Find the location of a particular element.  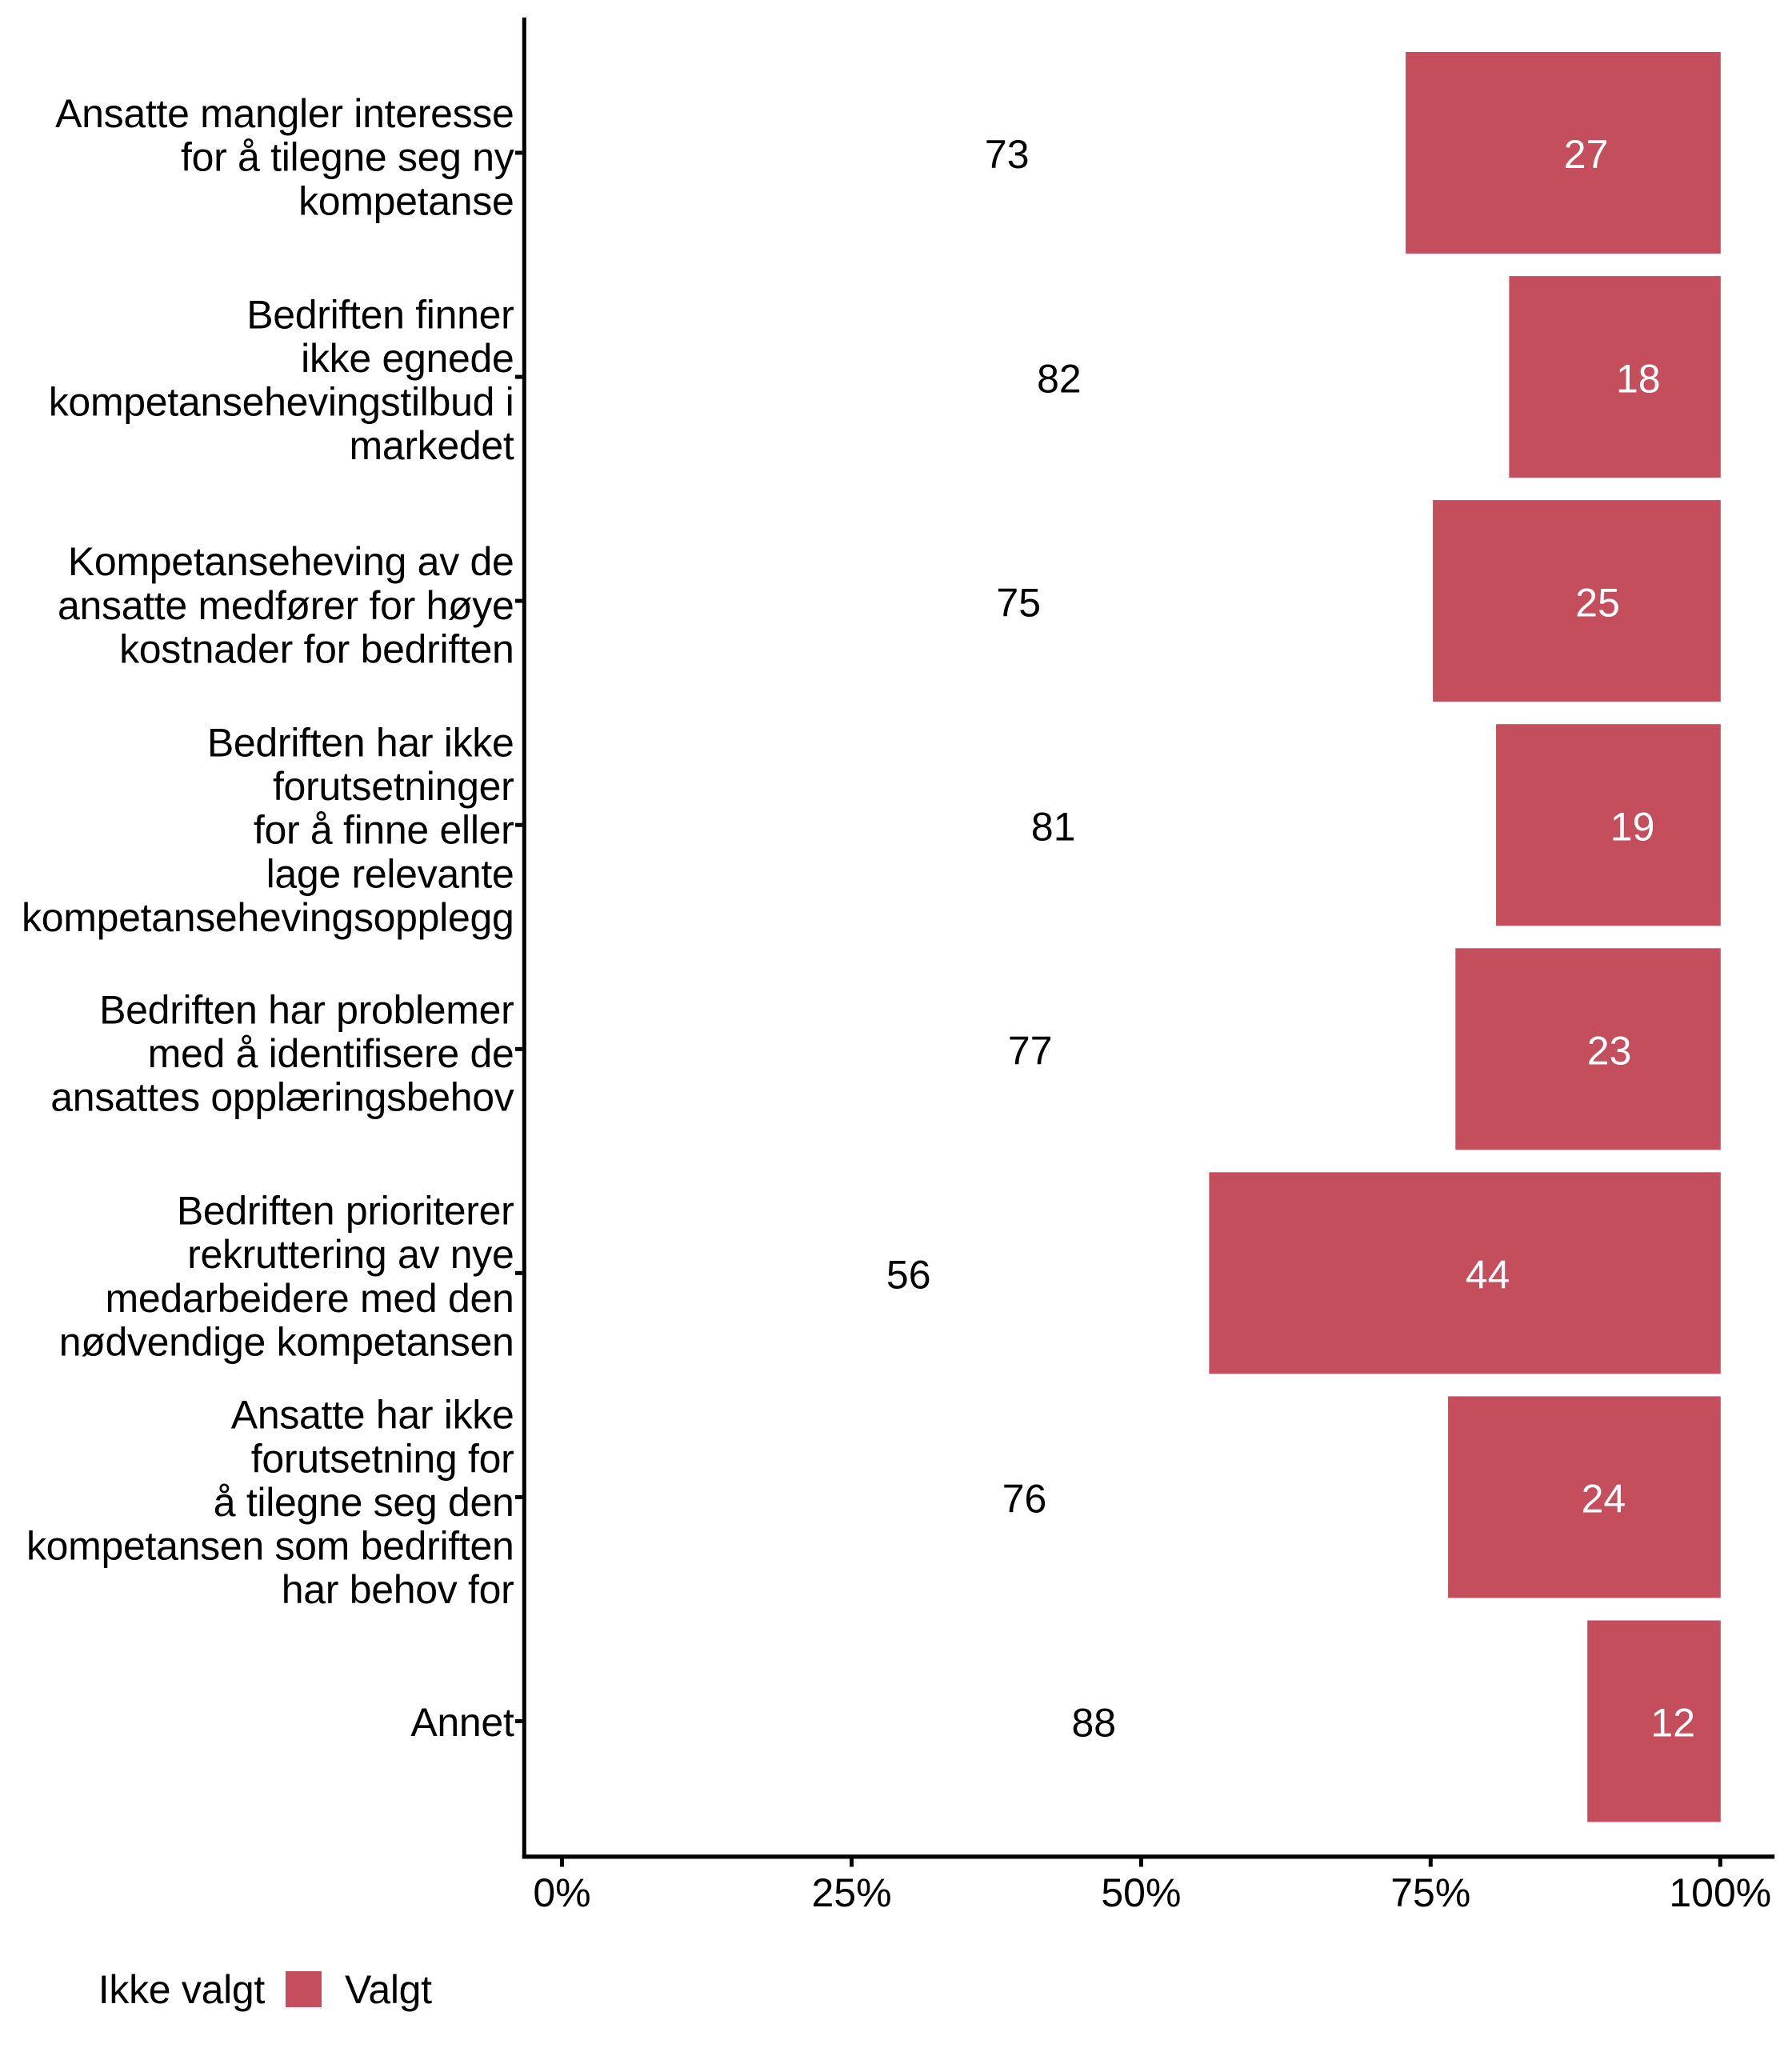

svg-text: Valgt is located at coordinates (388, 1989).